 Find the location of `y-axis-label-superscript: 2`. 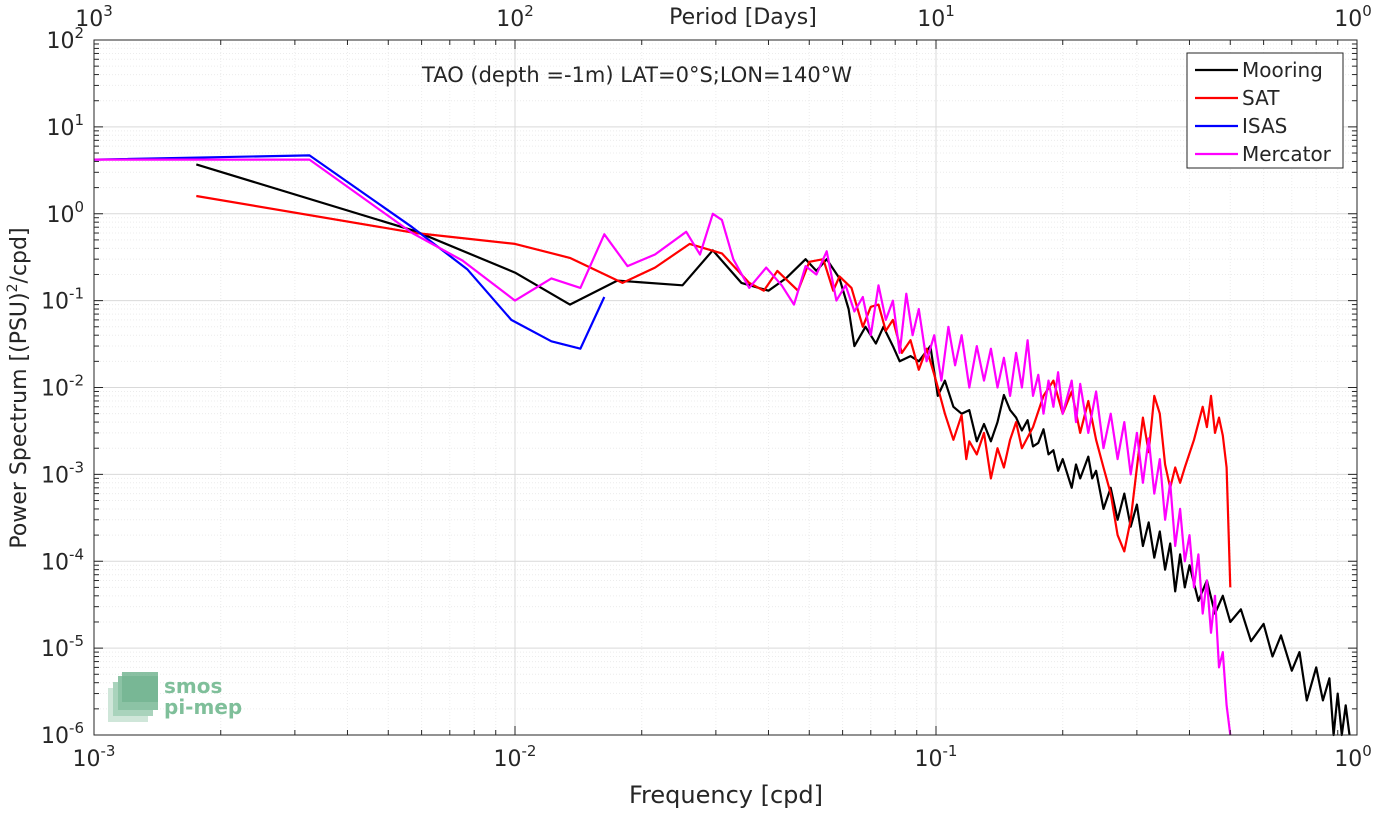

y-axis-label-superscript: 2 is located at coordinates (13, 287).